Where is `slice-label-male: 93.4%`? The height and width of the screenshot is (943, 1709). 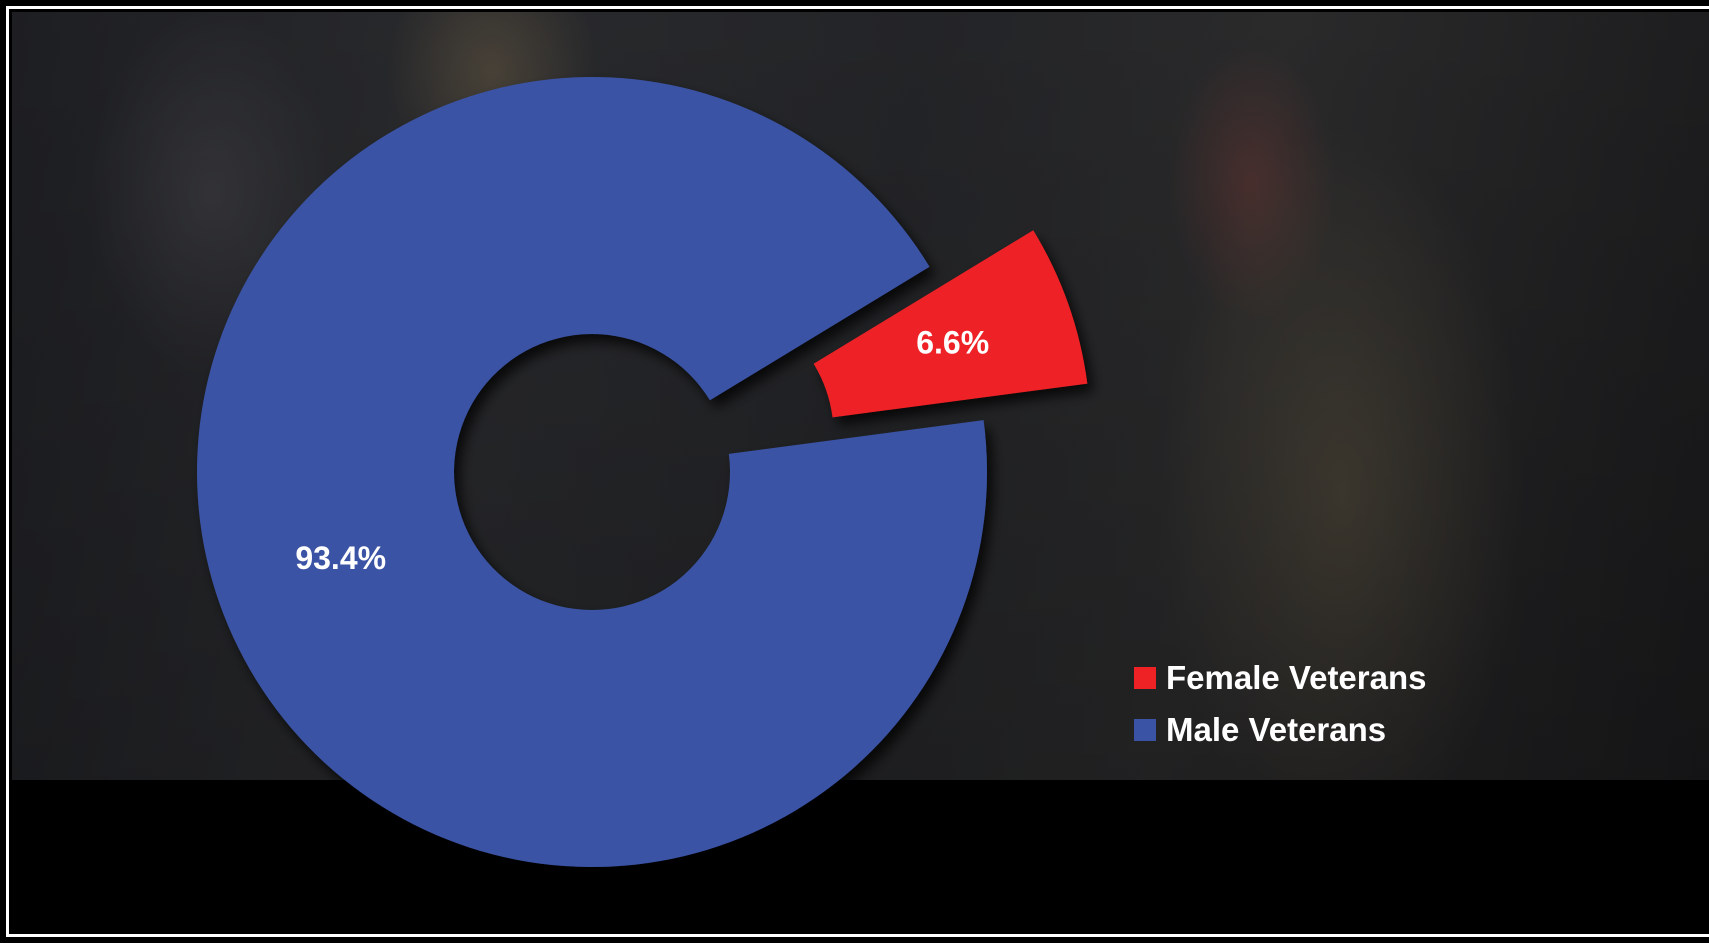
slice-label-male: 93.4% is located at coordinates (340, 558).